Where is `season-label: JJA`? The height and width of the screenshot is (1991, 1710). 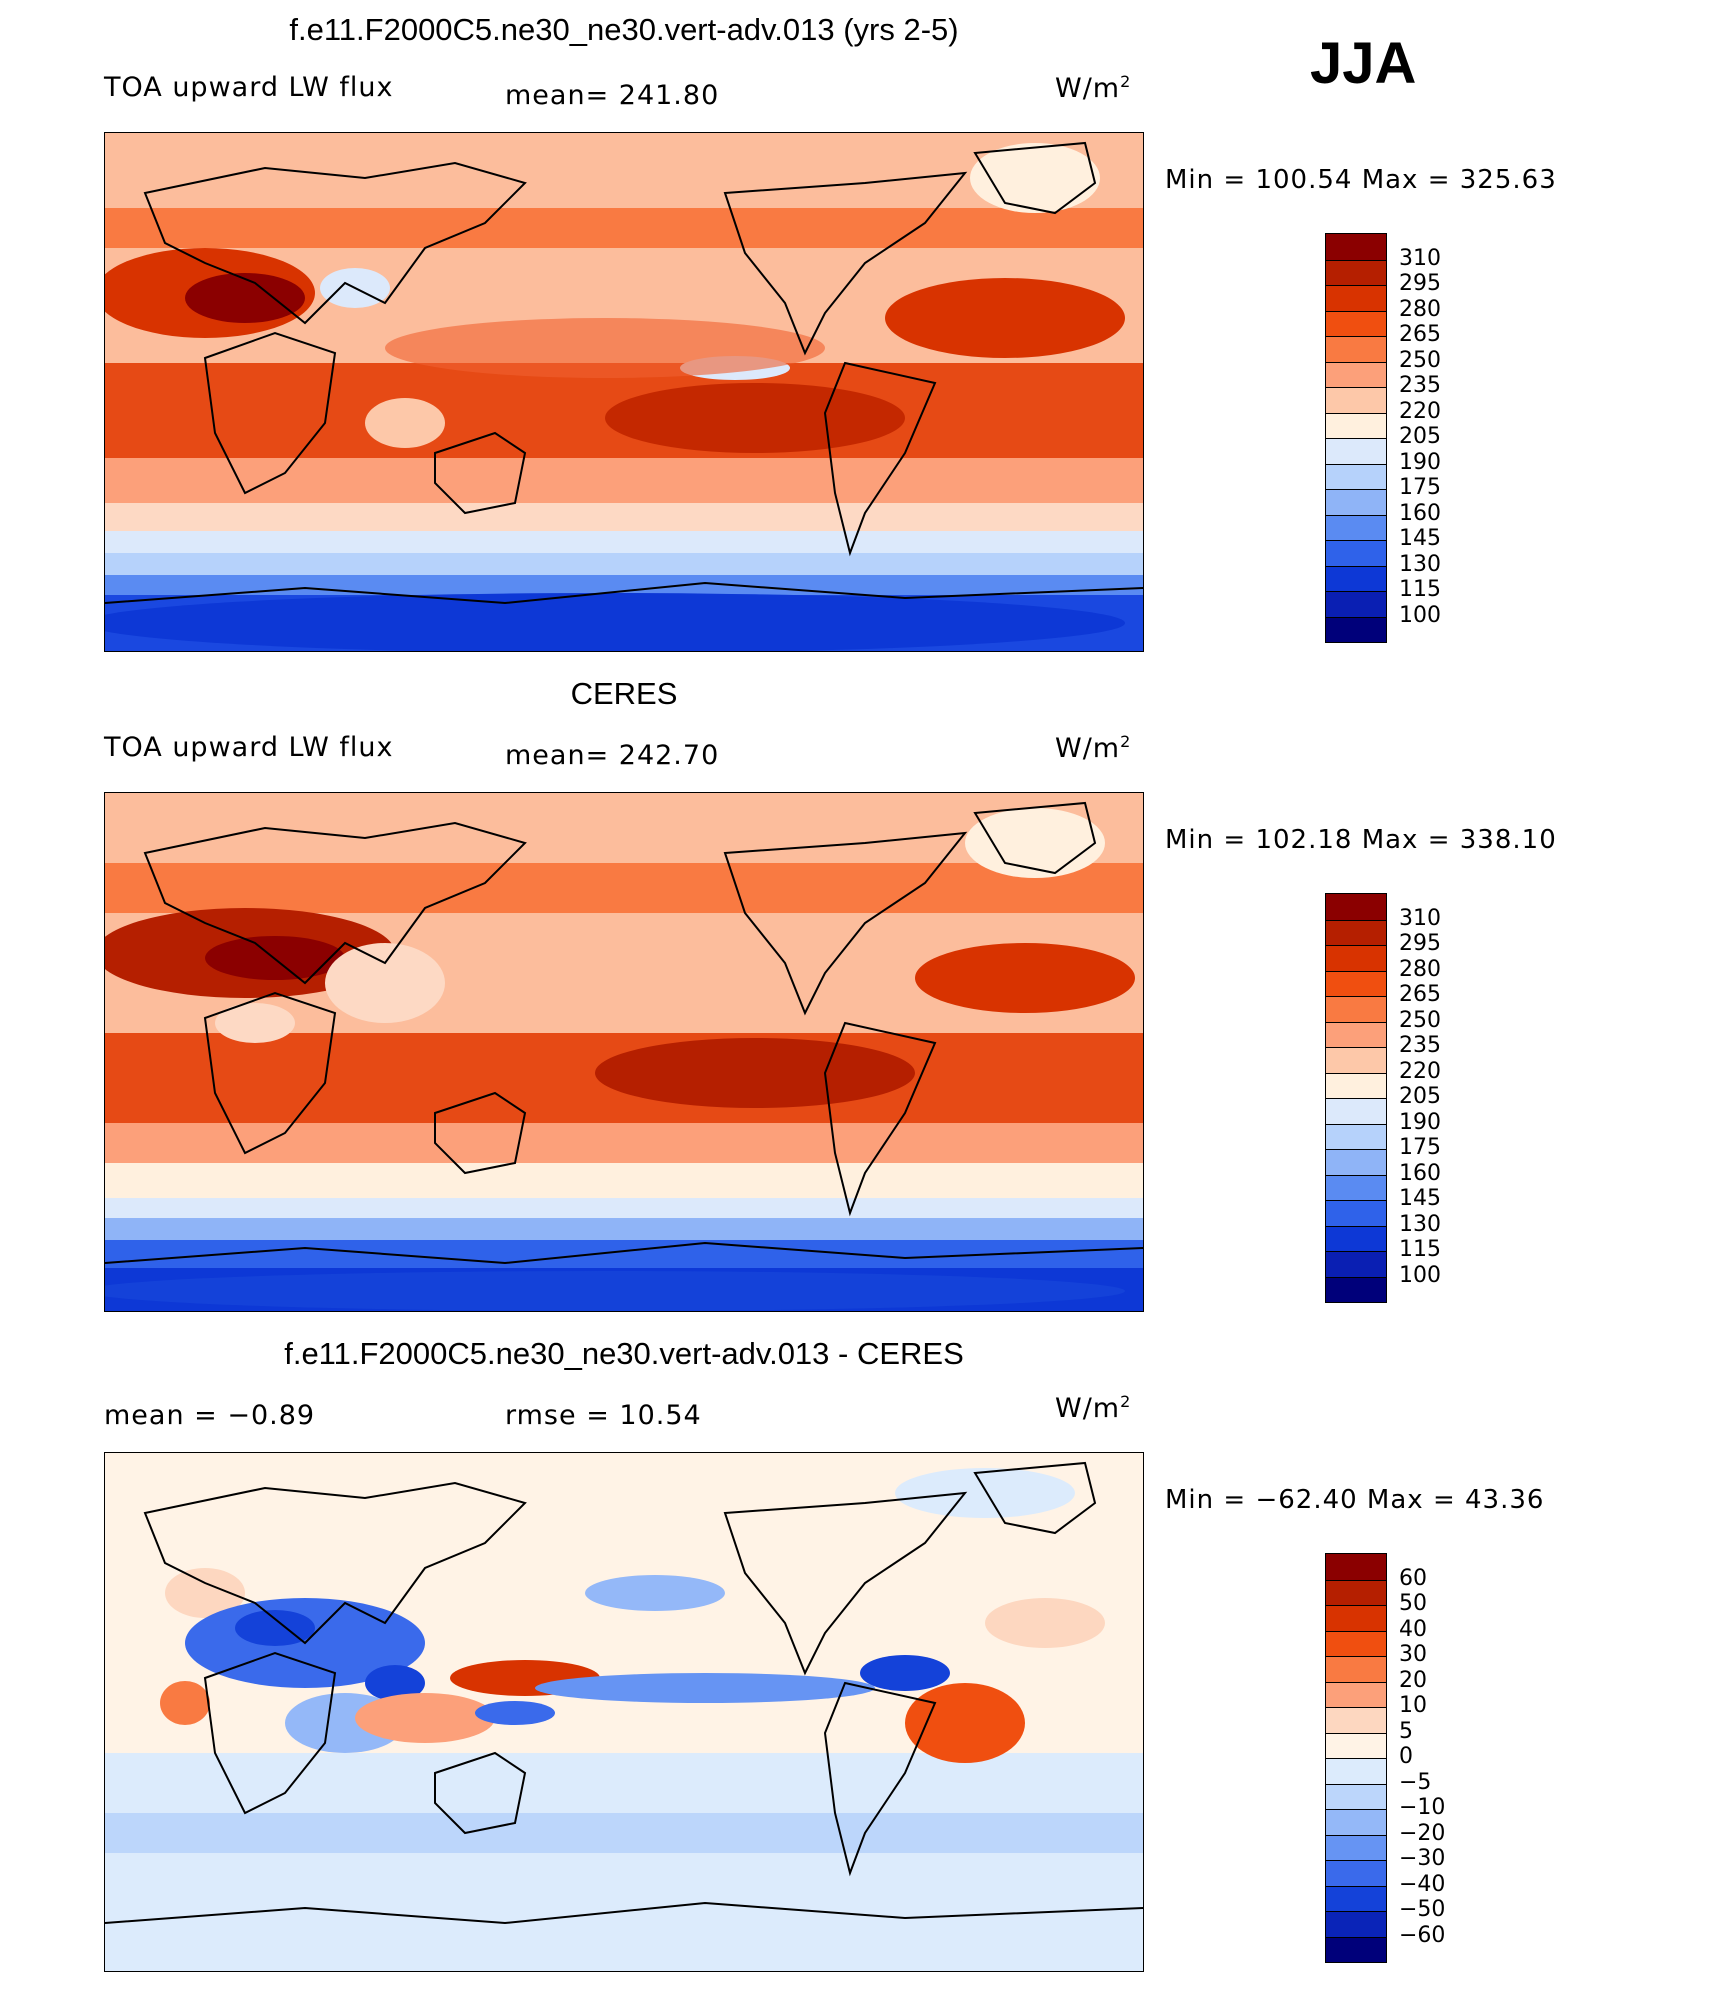 season-label: JJA is located at coordinates (1363, 63).